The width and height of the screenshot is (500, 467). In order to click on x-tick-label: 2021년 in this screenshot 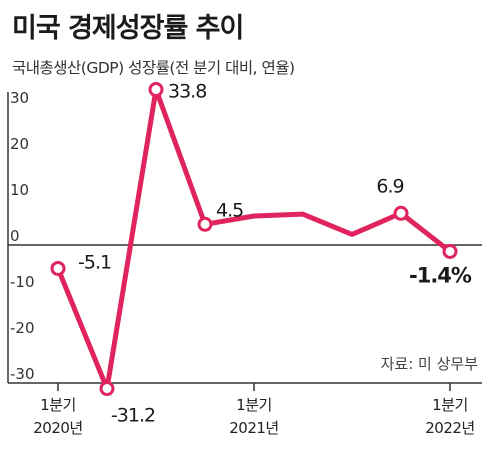, I will do `click(253, 428)`.